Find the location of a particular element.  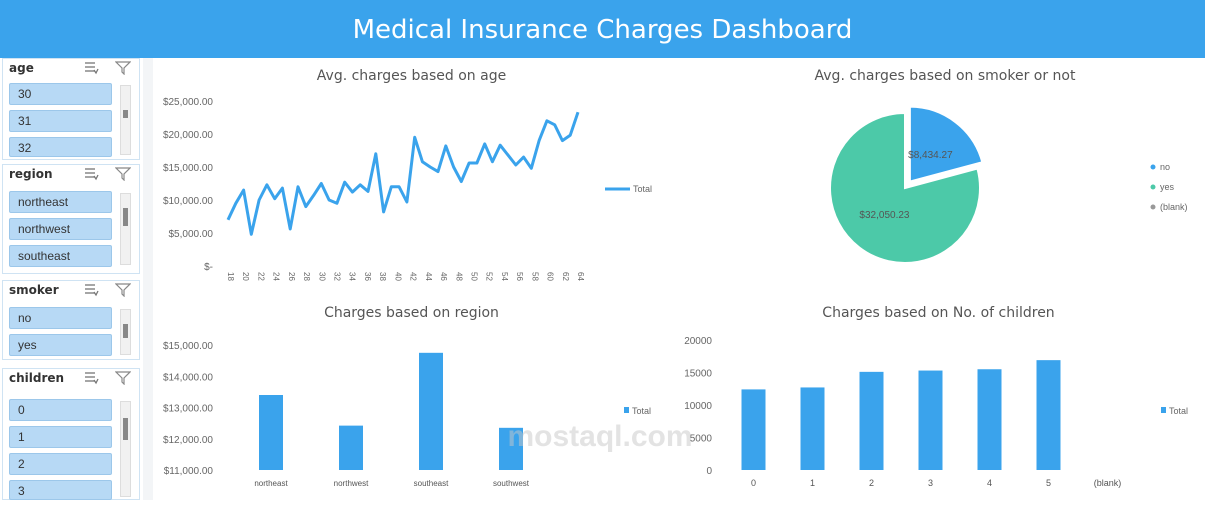

x-tick-label: 36 is located at coordinates (367, 276).